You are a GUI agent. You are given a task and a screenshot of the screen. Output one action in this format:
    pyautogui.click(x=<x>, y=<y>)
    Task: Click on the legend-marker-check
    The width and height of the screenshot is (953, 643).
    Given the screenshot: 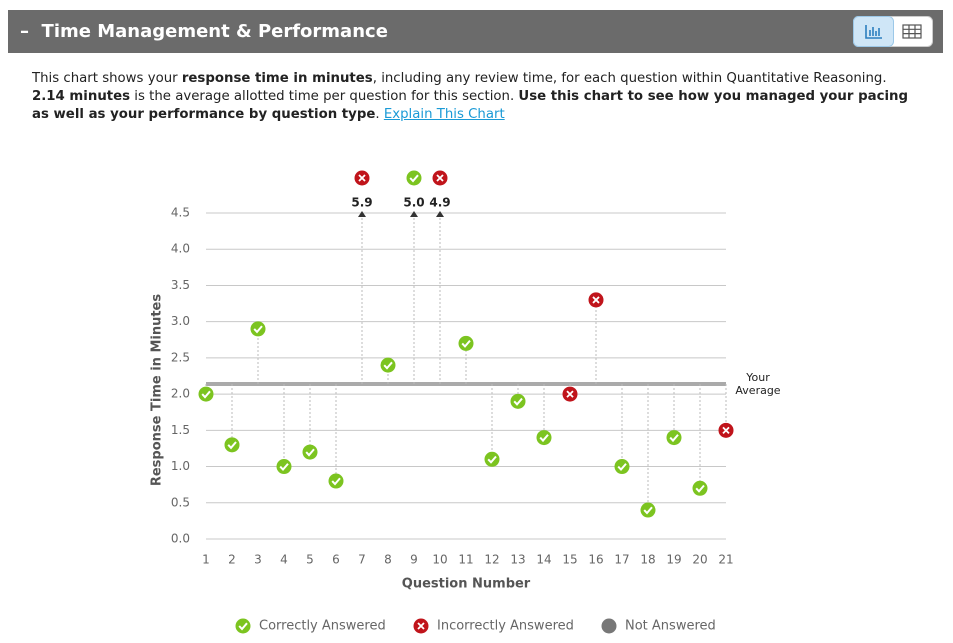 What is the action you would take?
    pyautogui.click(x=243, y=626)
    